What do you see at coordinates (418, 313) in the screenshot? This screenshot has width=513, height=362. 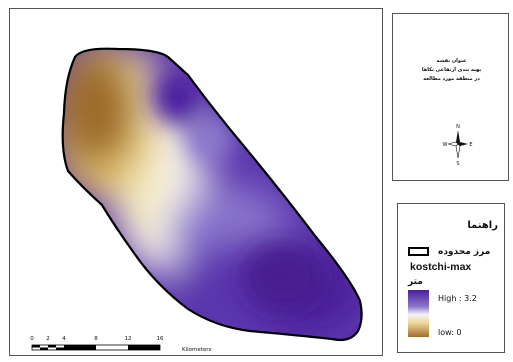 I see `elevation-color-ramp` at bounding box center [418, 313].